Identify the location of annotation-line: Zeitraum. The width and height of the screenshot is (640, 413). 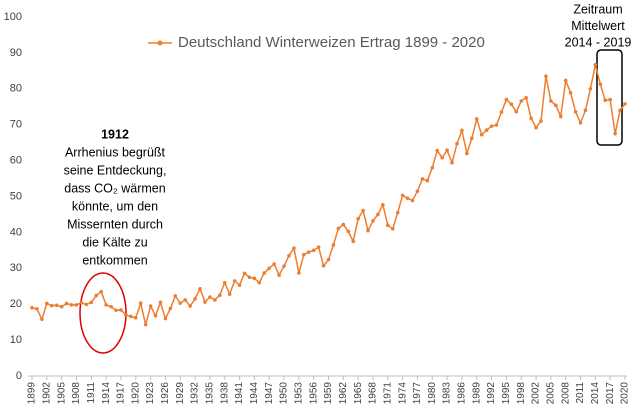
(597, 9).